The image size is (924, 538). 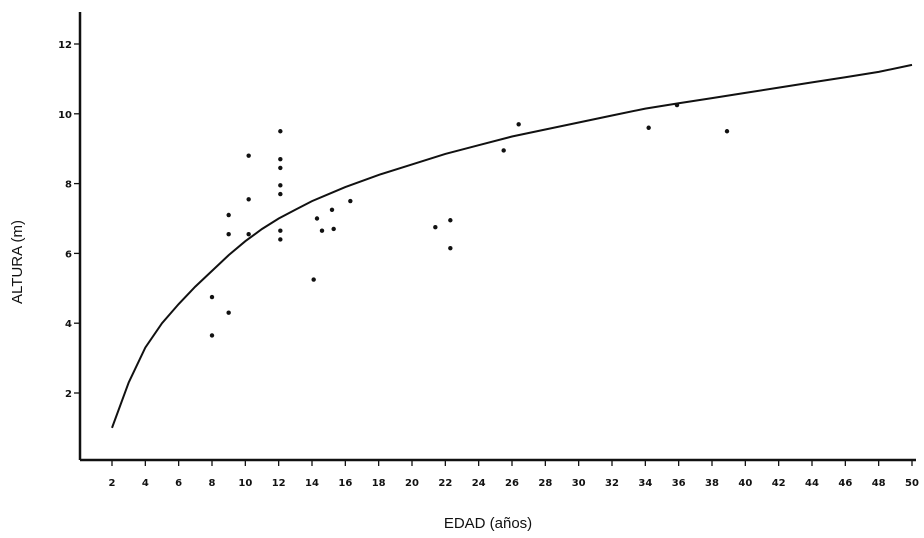 What do you see at coordinates (245, 483) in the screenshot?
I see `x-tick-label: 10` at bounding box center [245, 483].